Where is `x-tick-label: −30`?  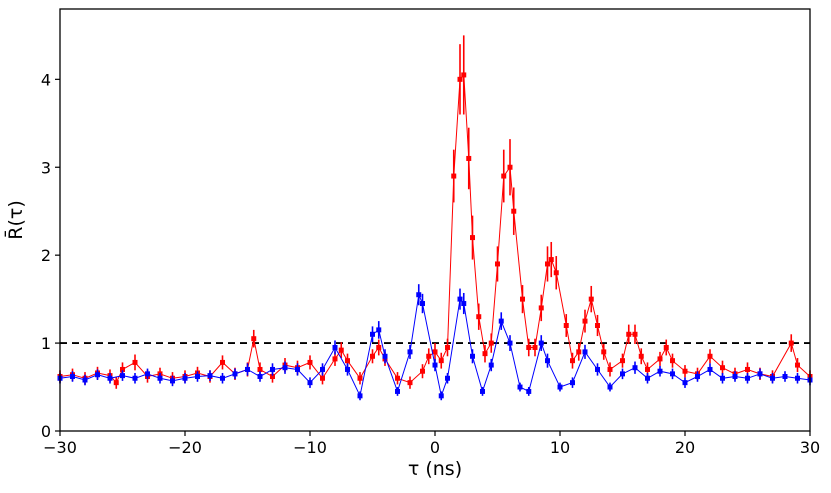 x-tick-label: −30 is located at coordinates (60, 447).